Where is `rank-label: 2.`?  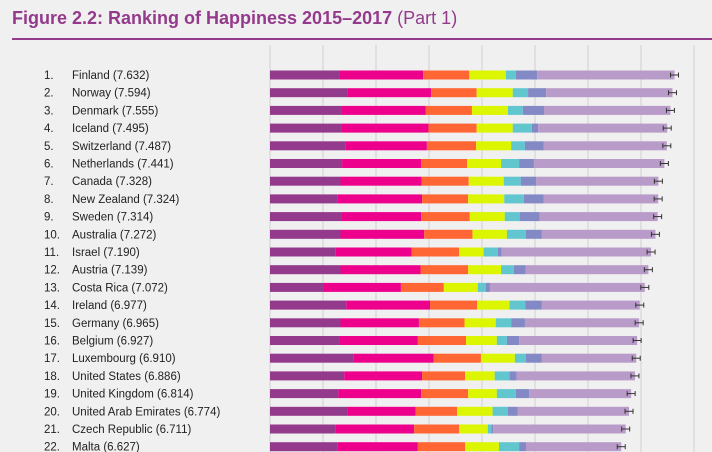
rank-label: 2. is located at coordinates (49, 94).